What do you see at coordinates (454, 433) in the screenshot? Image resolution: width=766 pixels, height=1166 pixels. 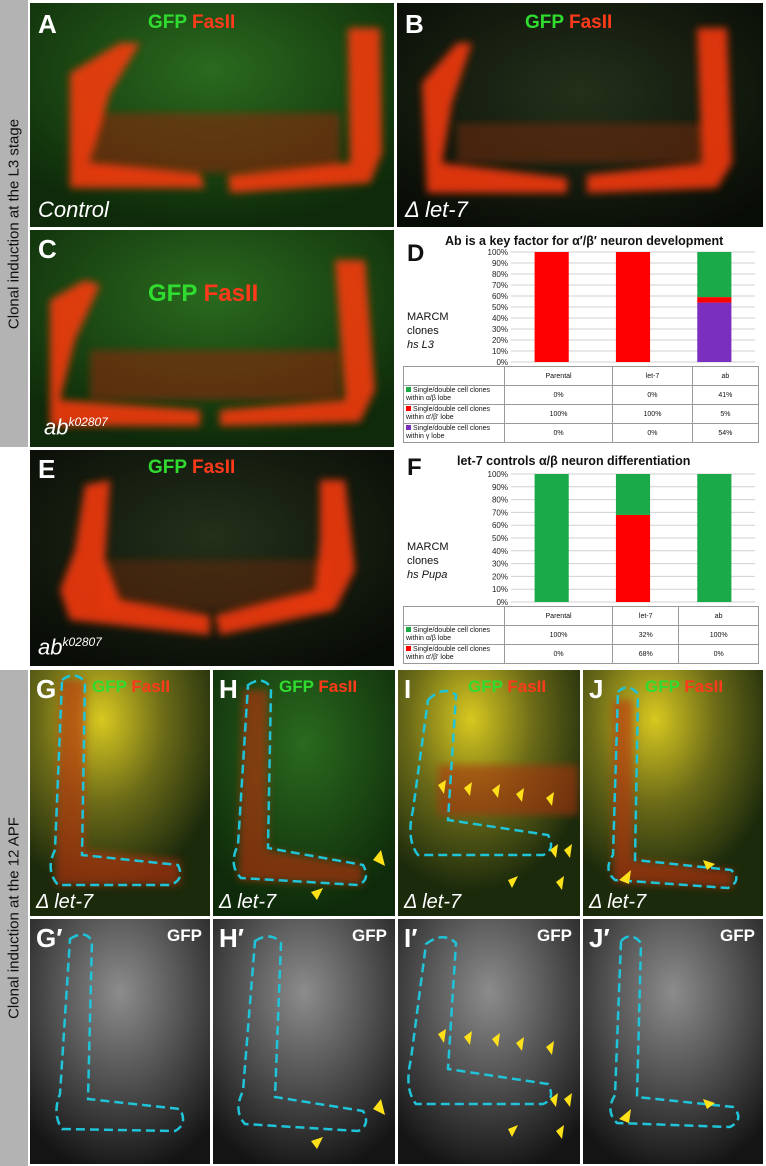 I see `legend-entry: Single/double cell clones within γ lobe` at bounding box center [454, 433].